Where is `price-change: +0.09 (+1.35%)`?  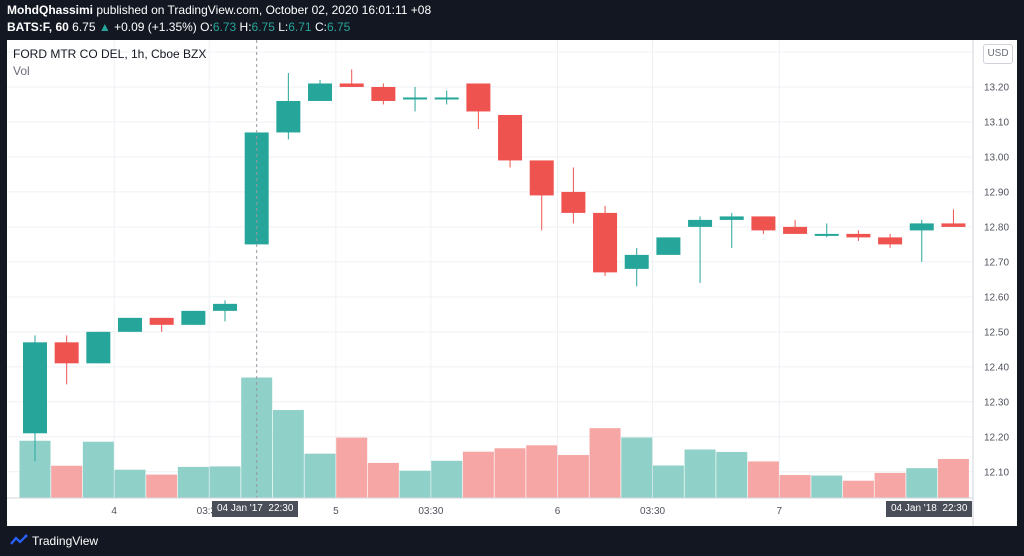
price-change: +0.09 (+1.35%) is located at coordinates (155, 27).